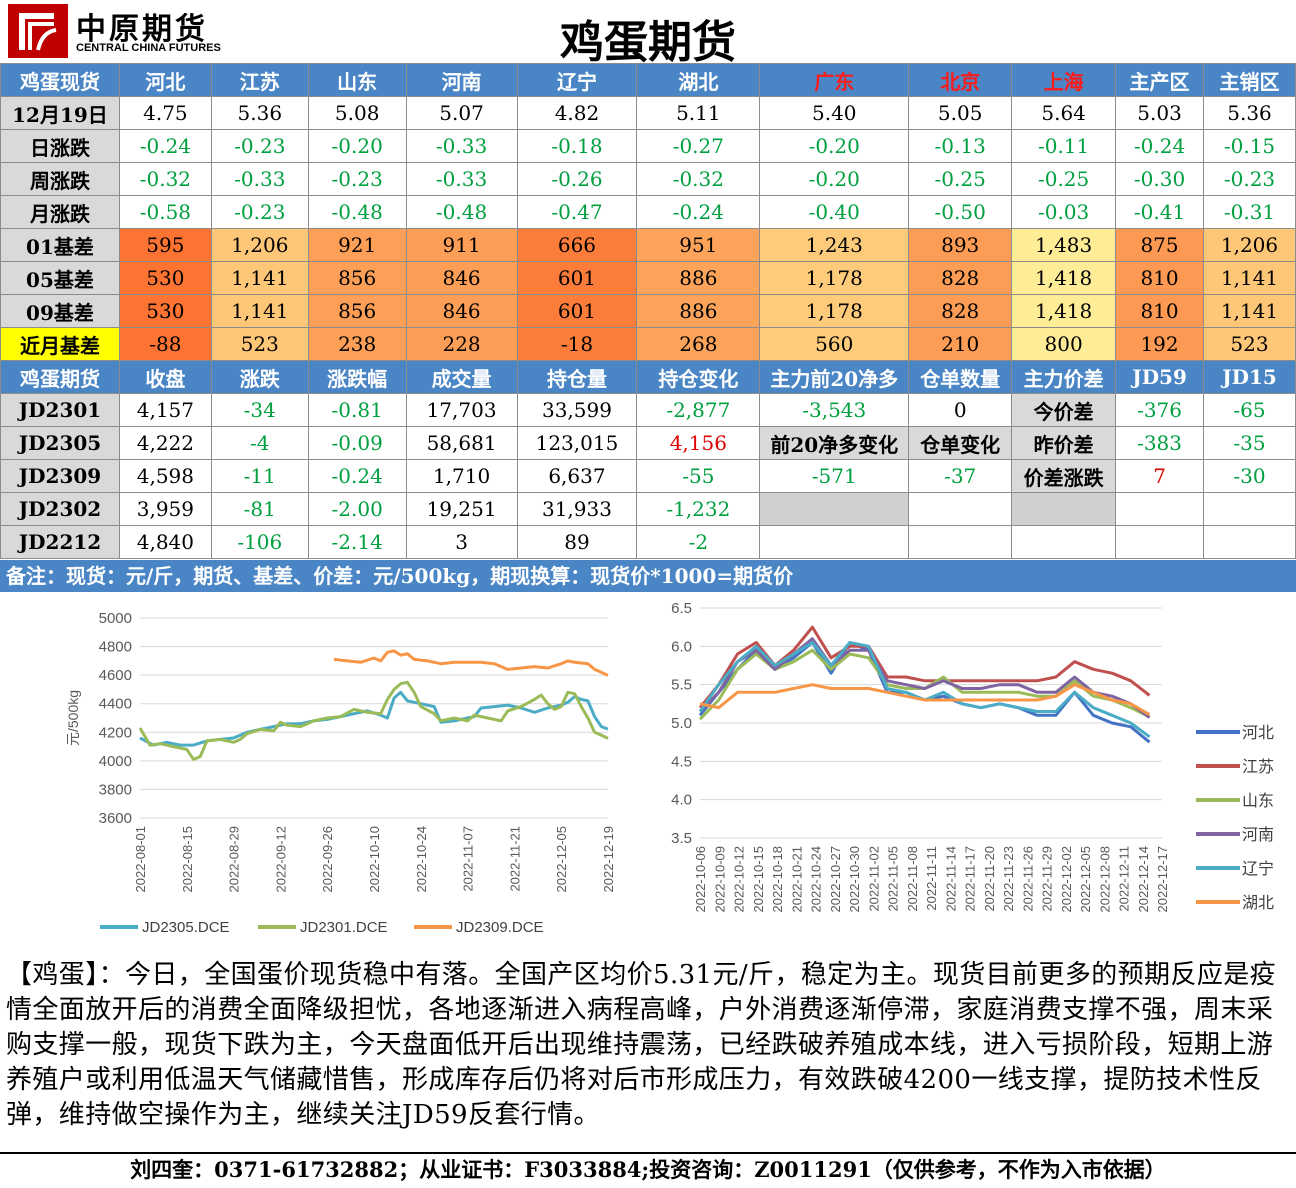 The width and height of the screenshot is (1296, 1188). Describe the element at coordinates (1249, 179) in the screenshot. I see `table-cell: -0.23` at that location.